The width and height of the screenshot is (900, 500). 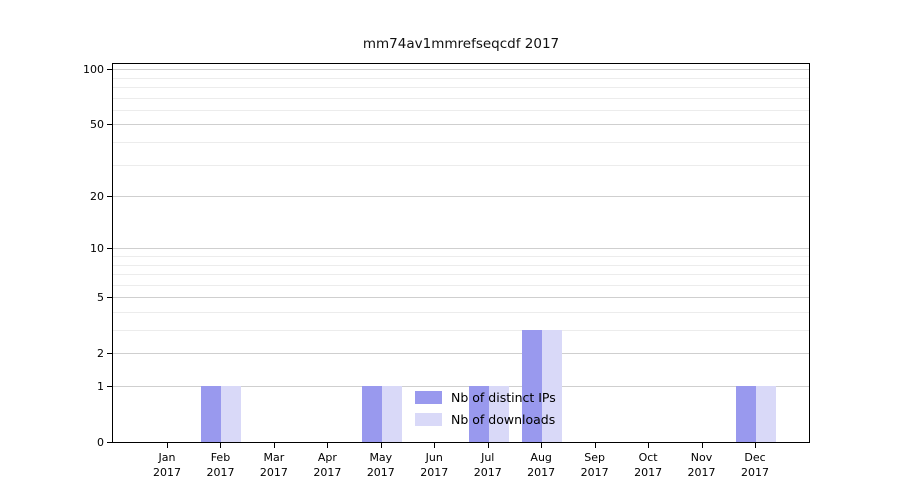 I want to click on y-tick-label-0: 0, so click(x=100, y=442).